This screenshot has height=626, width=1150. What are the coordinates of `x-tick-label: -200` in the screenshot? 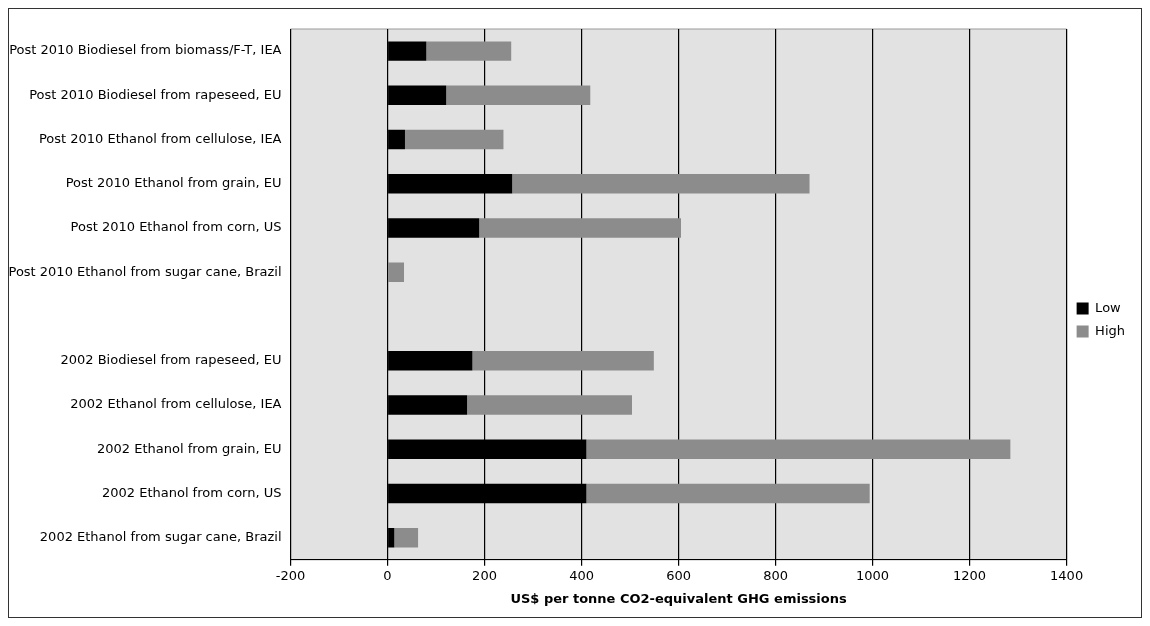 It's located at (290, 575).